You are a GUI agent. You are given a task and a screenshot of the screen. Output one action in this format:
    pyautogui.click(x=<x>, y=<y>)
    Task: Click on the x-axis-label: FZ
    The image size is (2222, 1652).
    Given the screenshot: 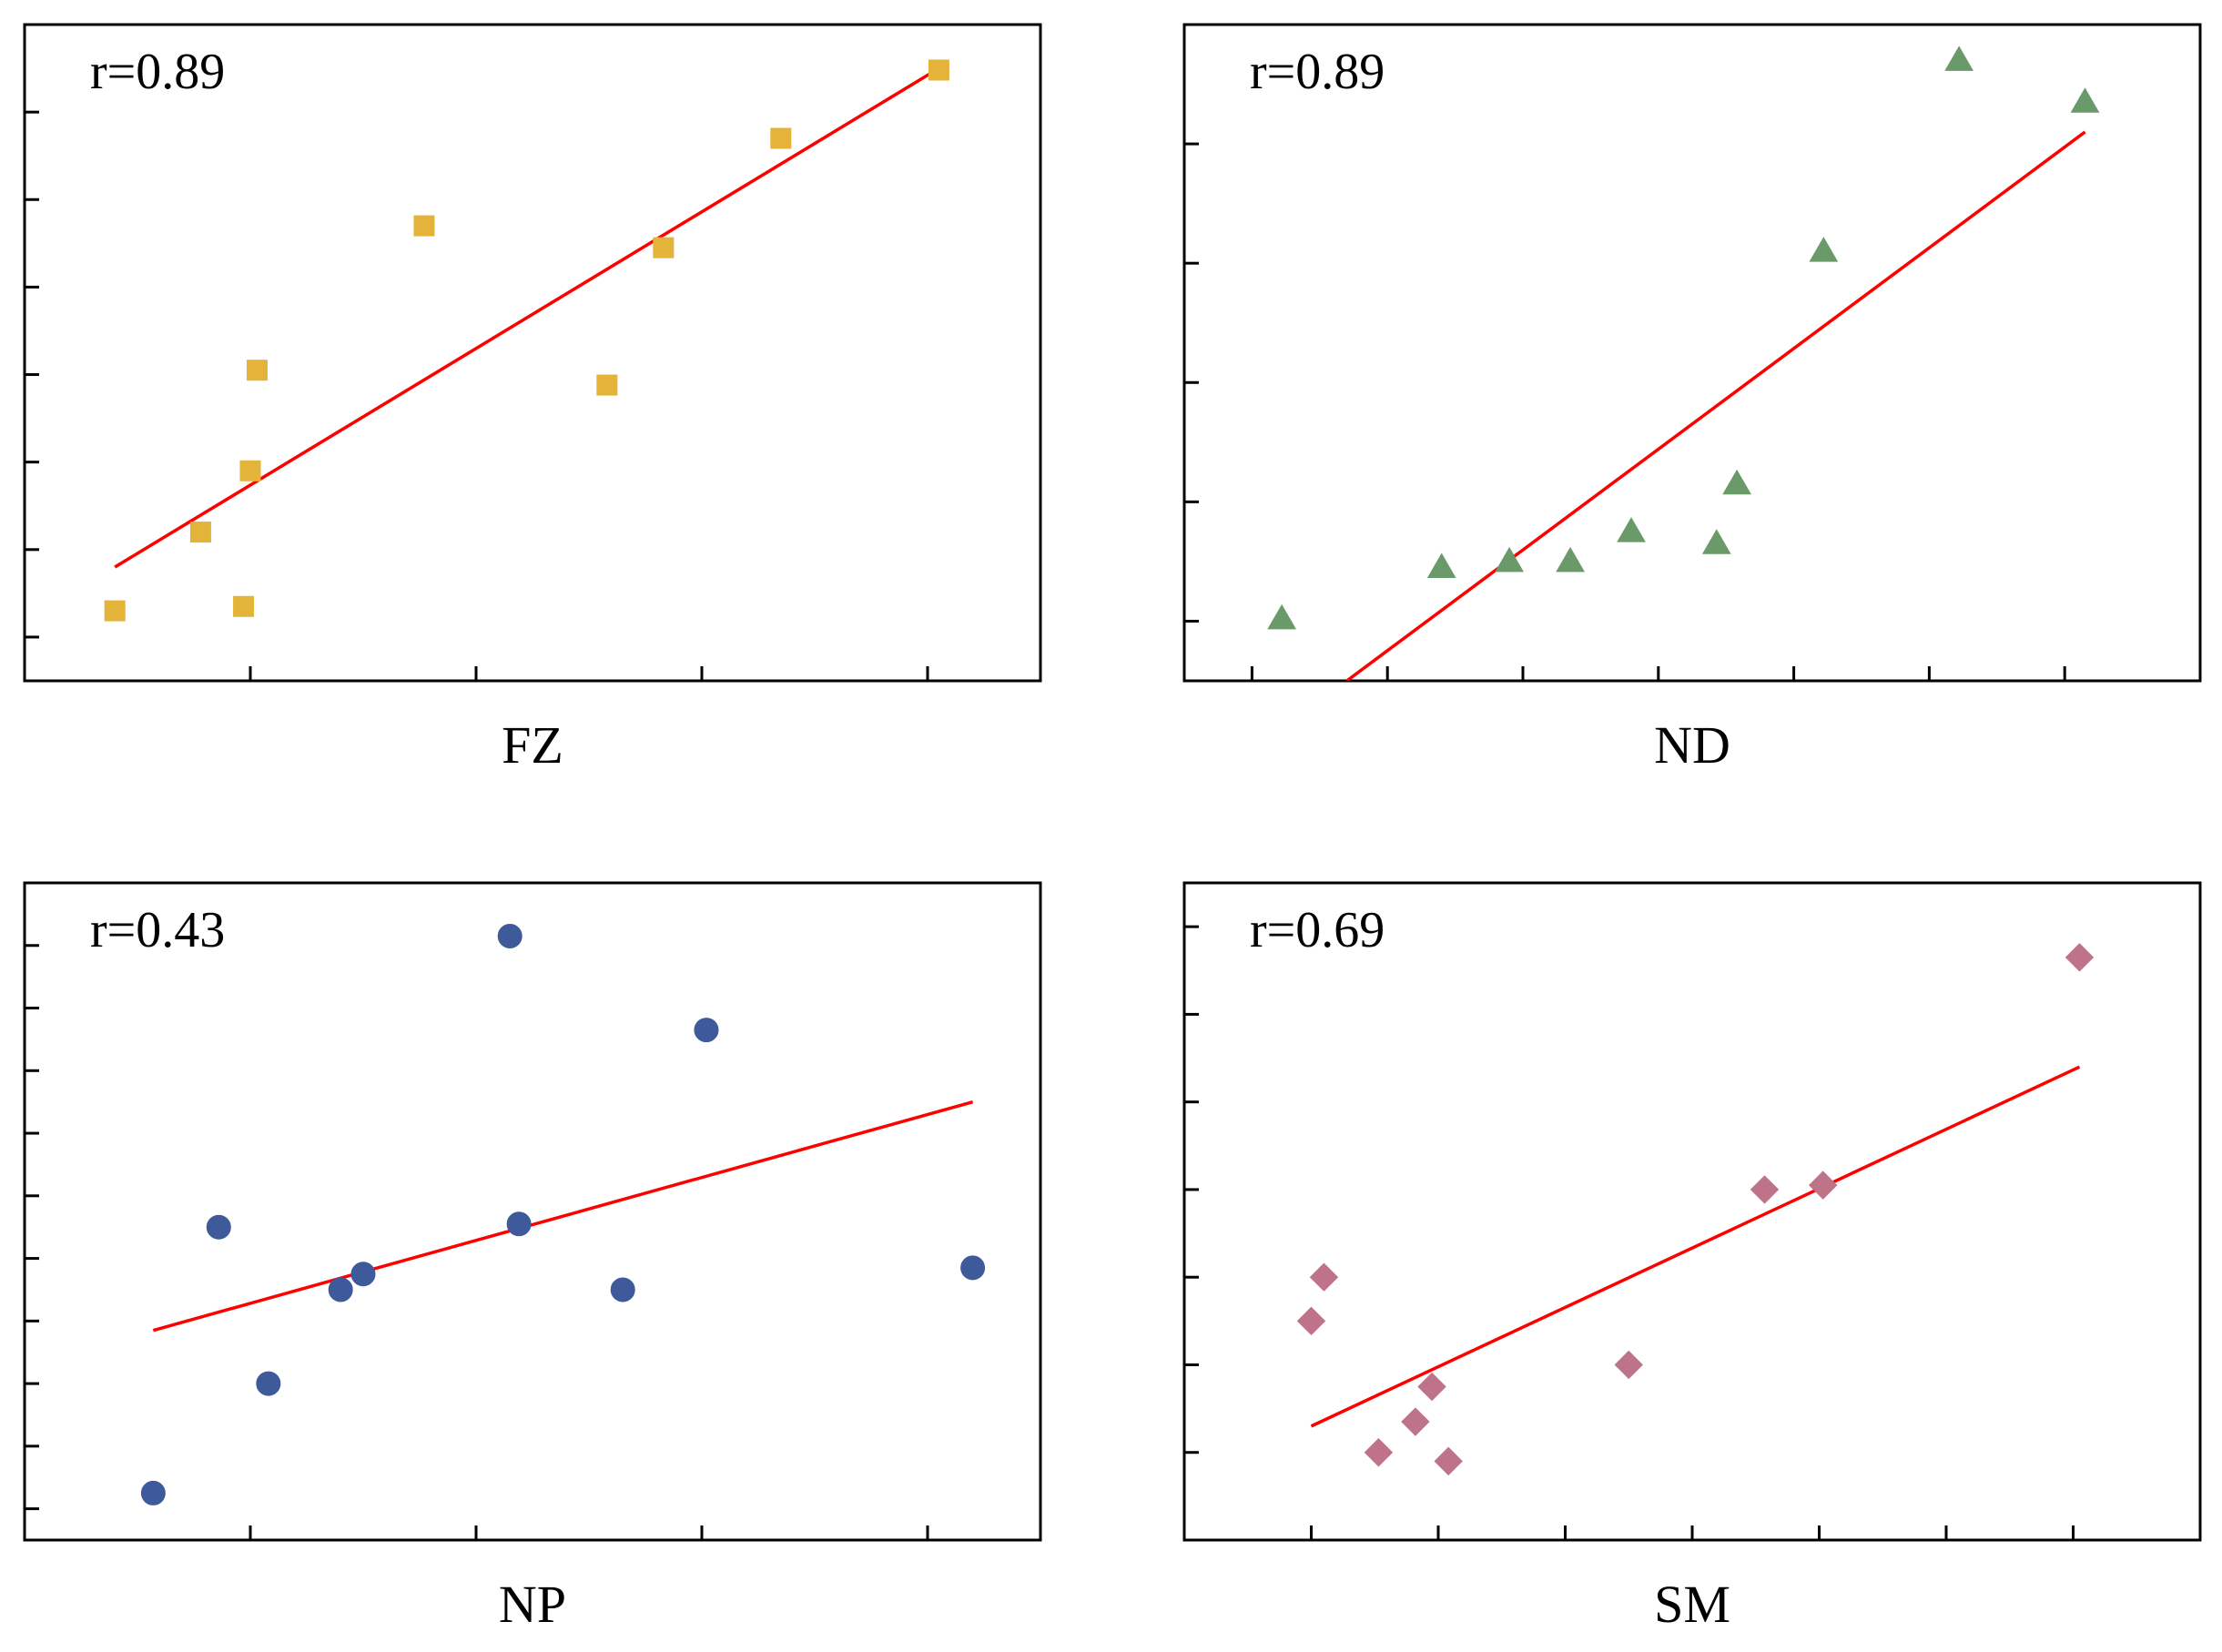 What is the action you would take?
    pyautogui.click(x=532, y=745)
    